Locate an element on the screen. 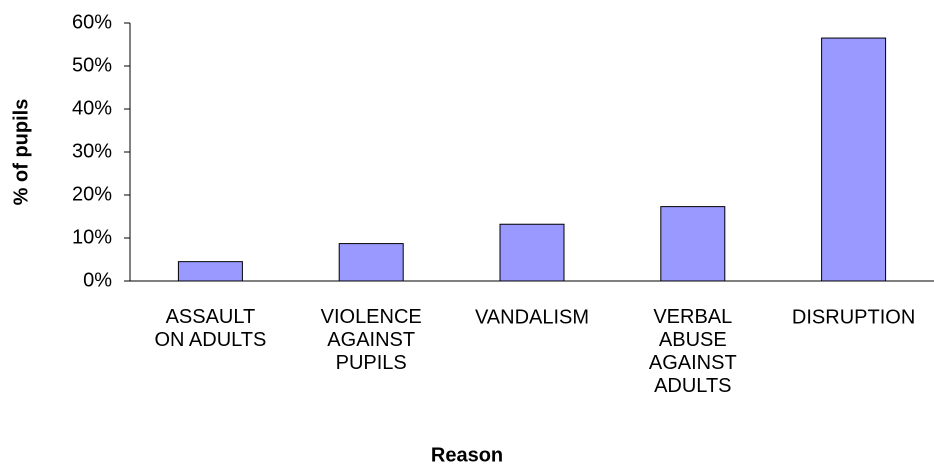  x-tick-label: VIOLENCE AGAINST PUPILS is located at coordinates (371, 340).